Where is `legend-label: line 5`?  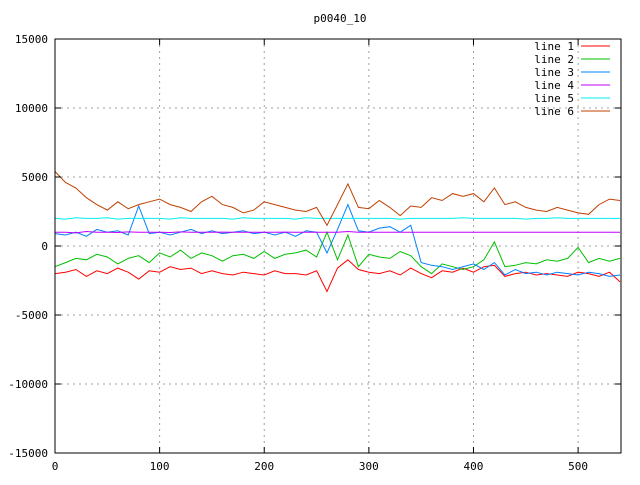
legend-label: line 5 is located at coordinates (554, 98).